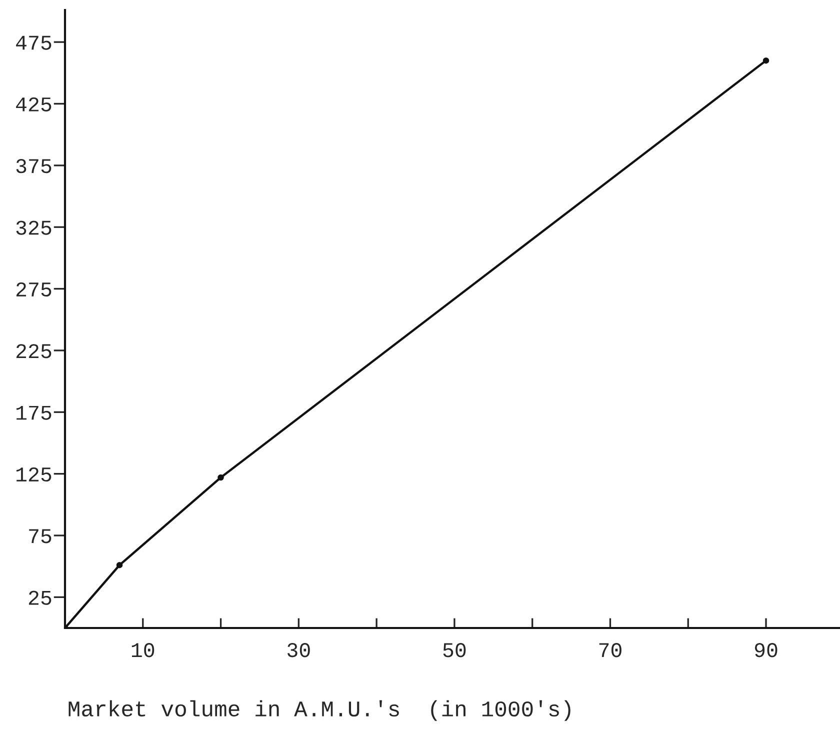 This screenshot has height=744, width=840. I want to click on x-tick-label: 10, so click(143, 650).